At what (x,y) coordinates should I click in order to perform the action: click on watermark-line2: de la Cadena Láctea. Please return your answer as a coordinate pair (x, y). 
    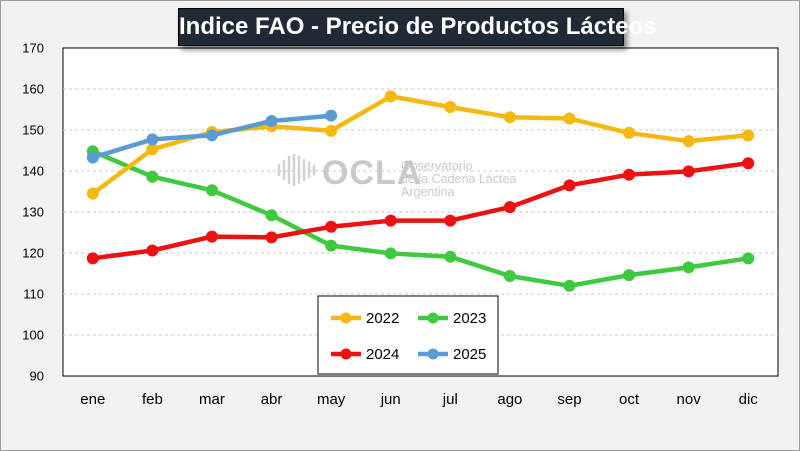
    Looking at the image, I should click on (458, 179).